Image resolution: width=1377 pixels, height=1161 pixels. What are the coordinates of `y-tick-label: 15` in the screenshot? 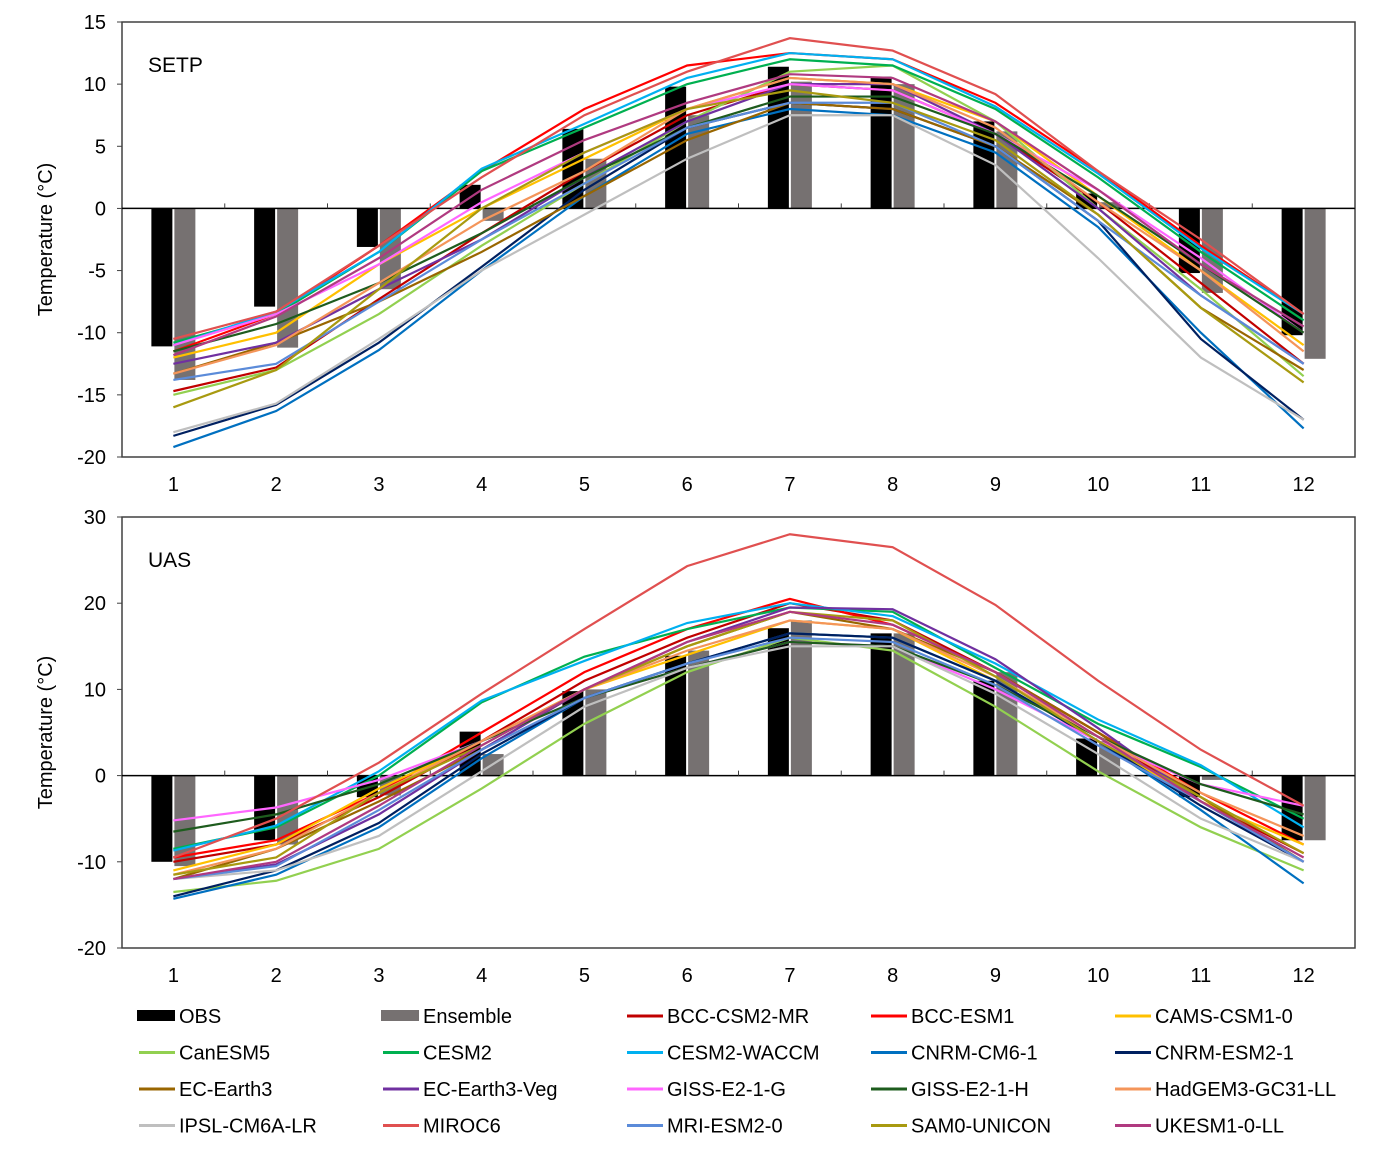 It's located at (95, 23).